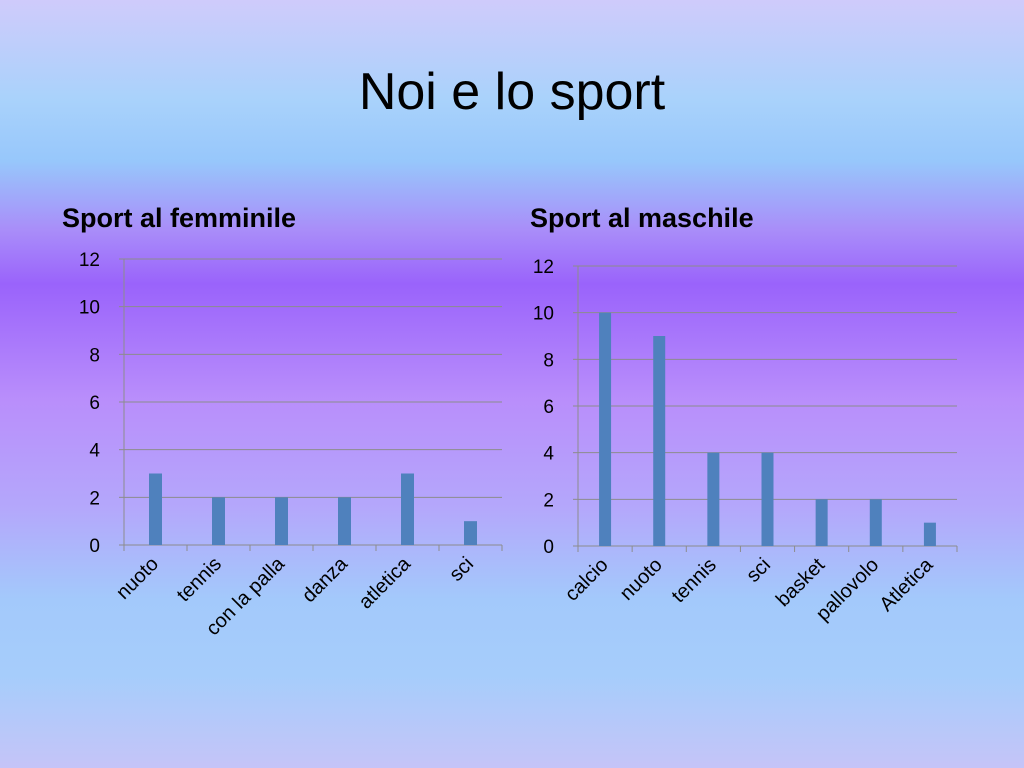 This screenshot has height=768, width=1024. What do you see at coordinates (907, 584) in the screenshot?
I see `x-category-label: Atletica` at bounding box center [907, 584].